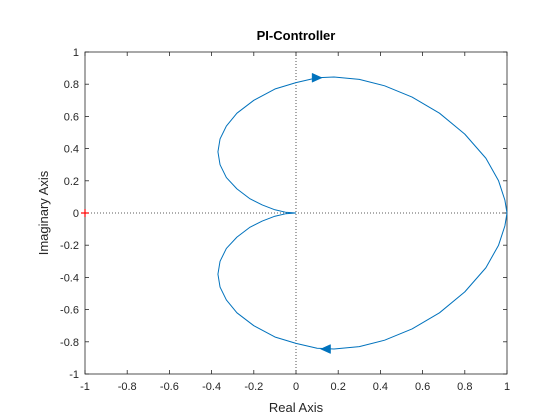  What do you see at coordinates (71, 182) in the screenshot?
I see `y-tick-label: 0.2` at bounding box center [71, 182].